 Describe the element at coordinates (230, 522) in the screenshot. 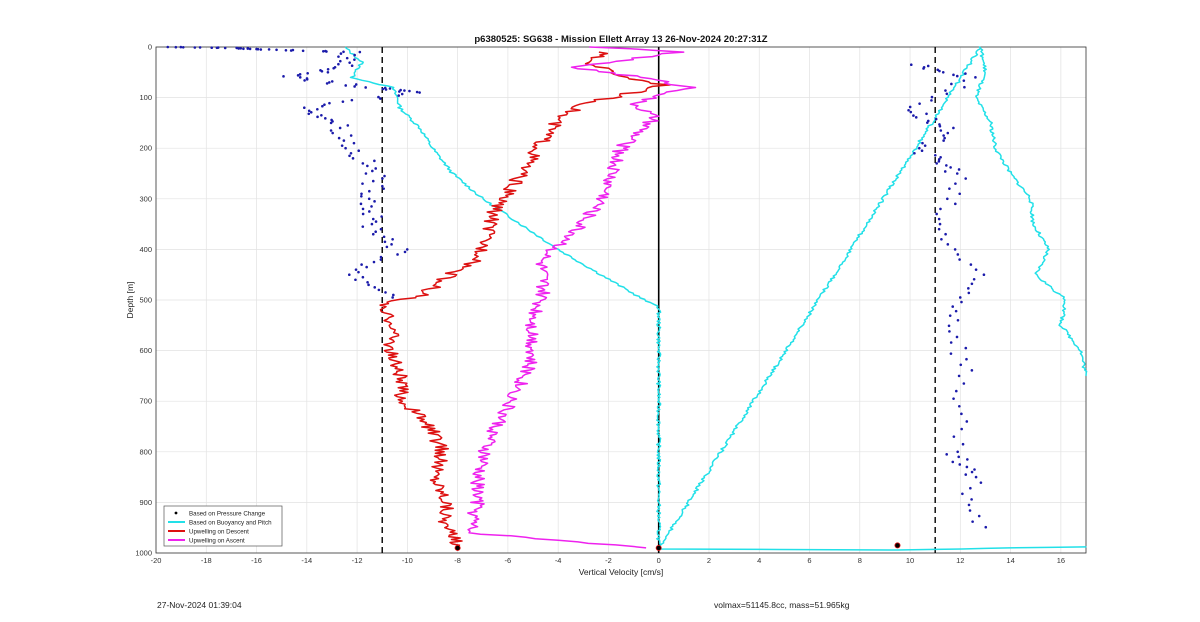

I see `legend-label: Based on Buoyancy and Pitch` at that location.